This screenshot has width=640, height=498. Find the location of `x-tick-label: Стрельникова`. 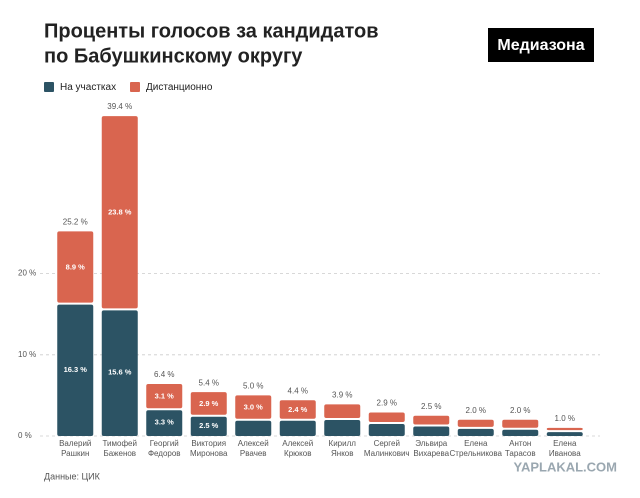

x-tick-label: Стрельникова is located at coordinates (476, 453).